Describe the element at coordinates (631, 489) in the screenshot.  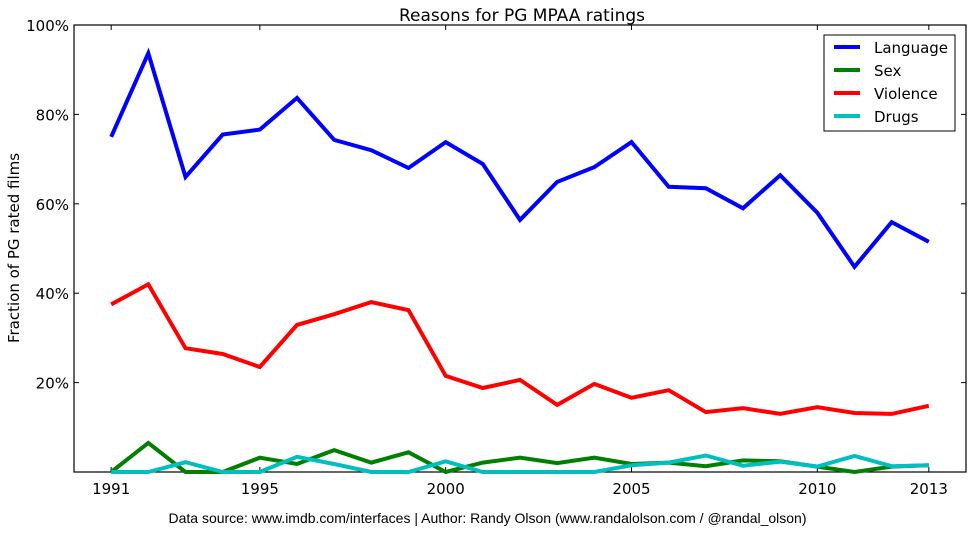
I see `x-tick-label: 2005` at that location.